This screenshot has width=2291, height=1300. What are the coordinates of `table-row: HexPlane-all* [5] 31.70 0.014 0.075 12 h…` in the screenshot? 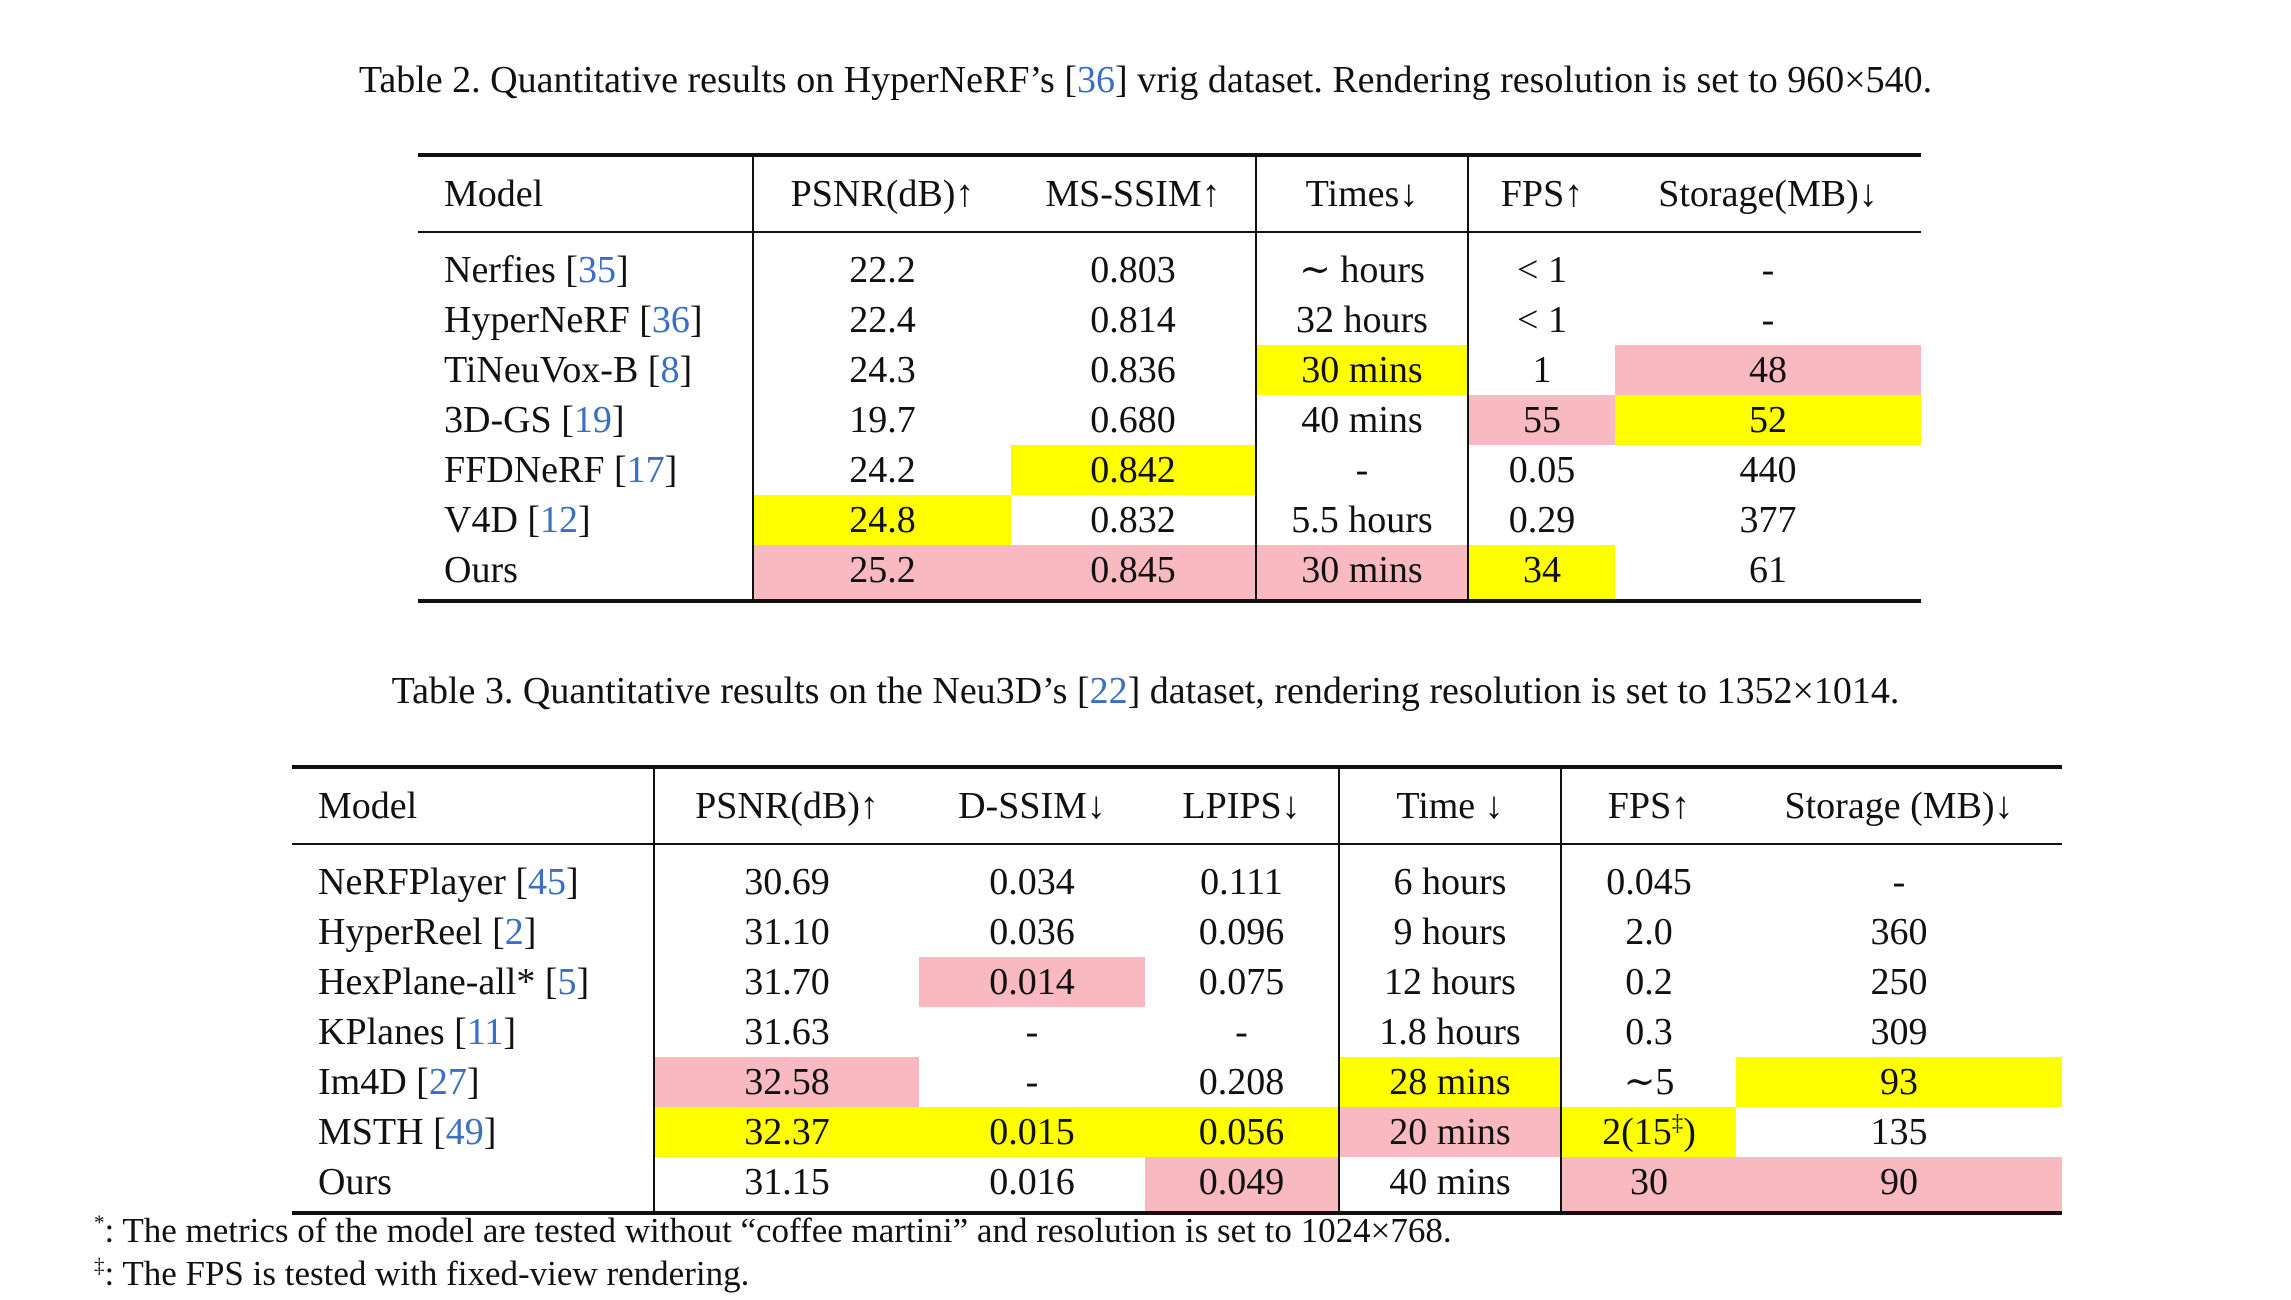 It's located at (1177, 982).